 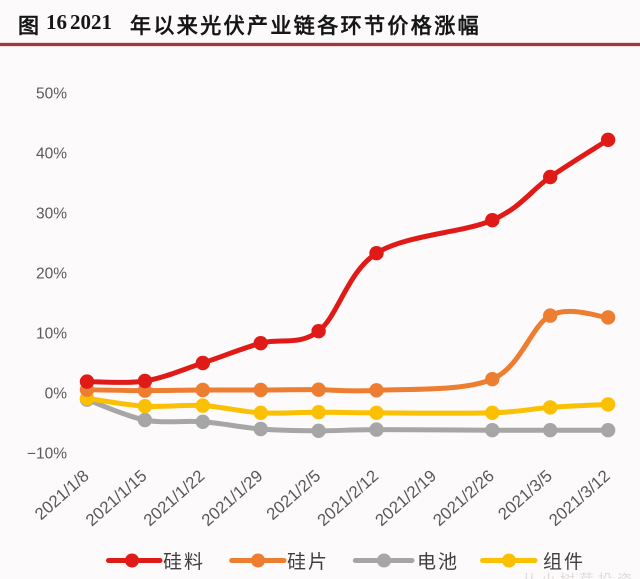 I want to click on svg-text: 组件, so click(x=564, y=562).